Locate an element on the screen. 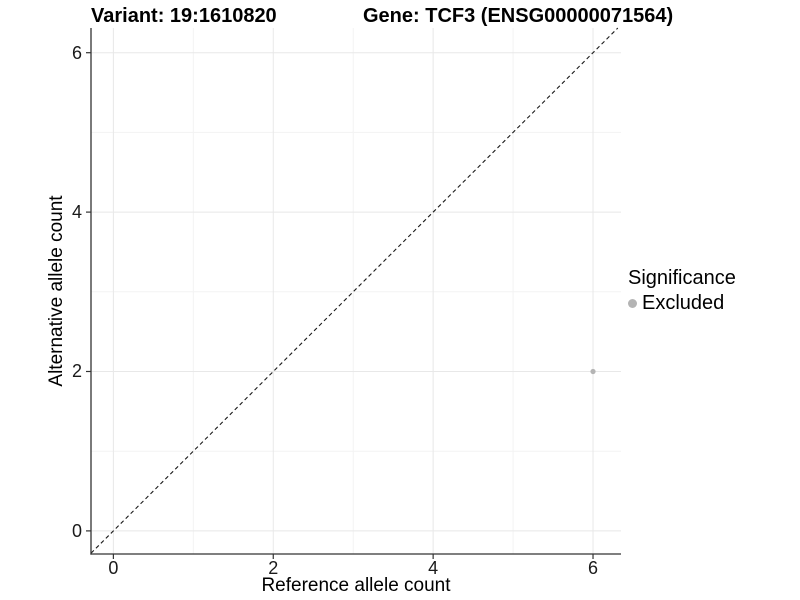  gene-title: Gene: TCF3 (ENSG00000071564) is located at coordinates (518, 16).